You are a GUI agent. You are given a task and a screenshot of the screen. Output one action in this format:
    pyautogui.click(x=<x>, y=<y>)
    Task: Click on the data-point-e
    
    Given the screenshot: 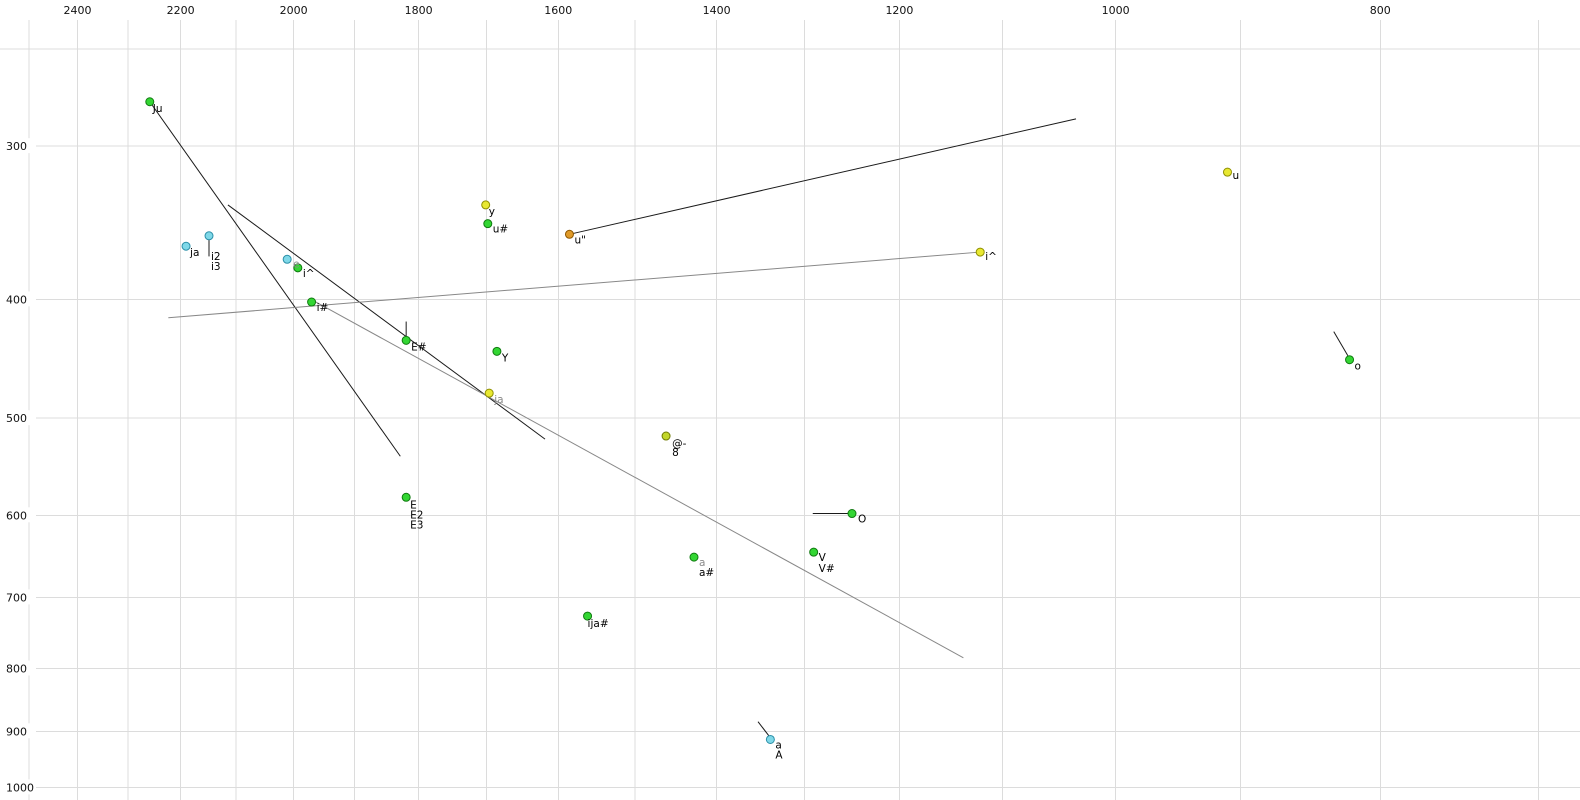 What is the action you would take?
    pyautogui.click(x=287, y=259)
    